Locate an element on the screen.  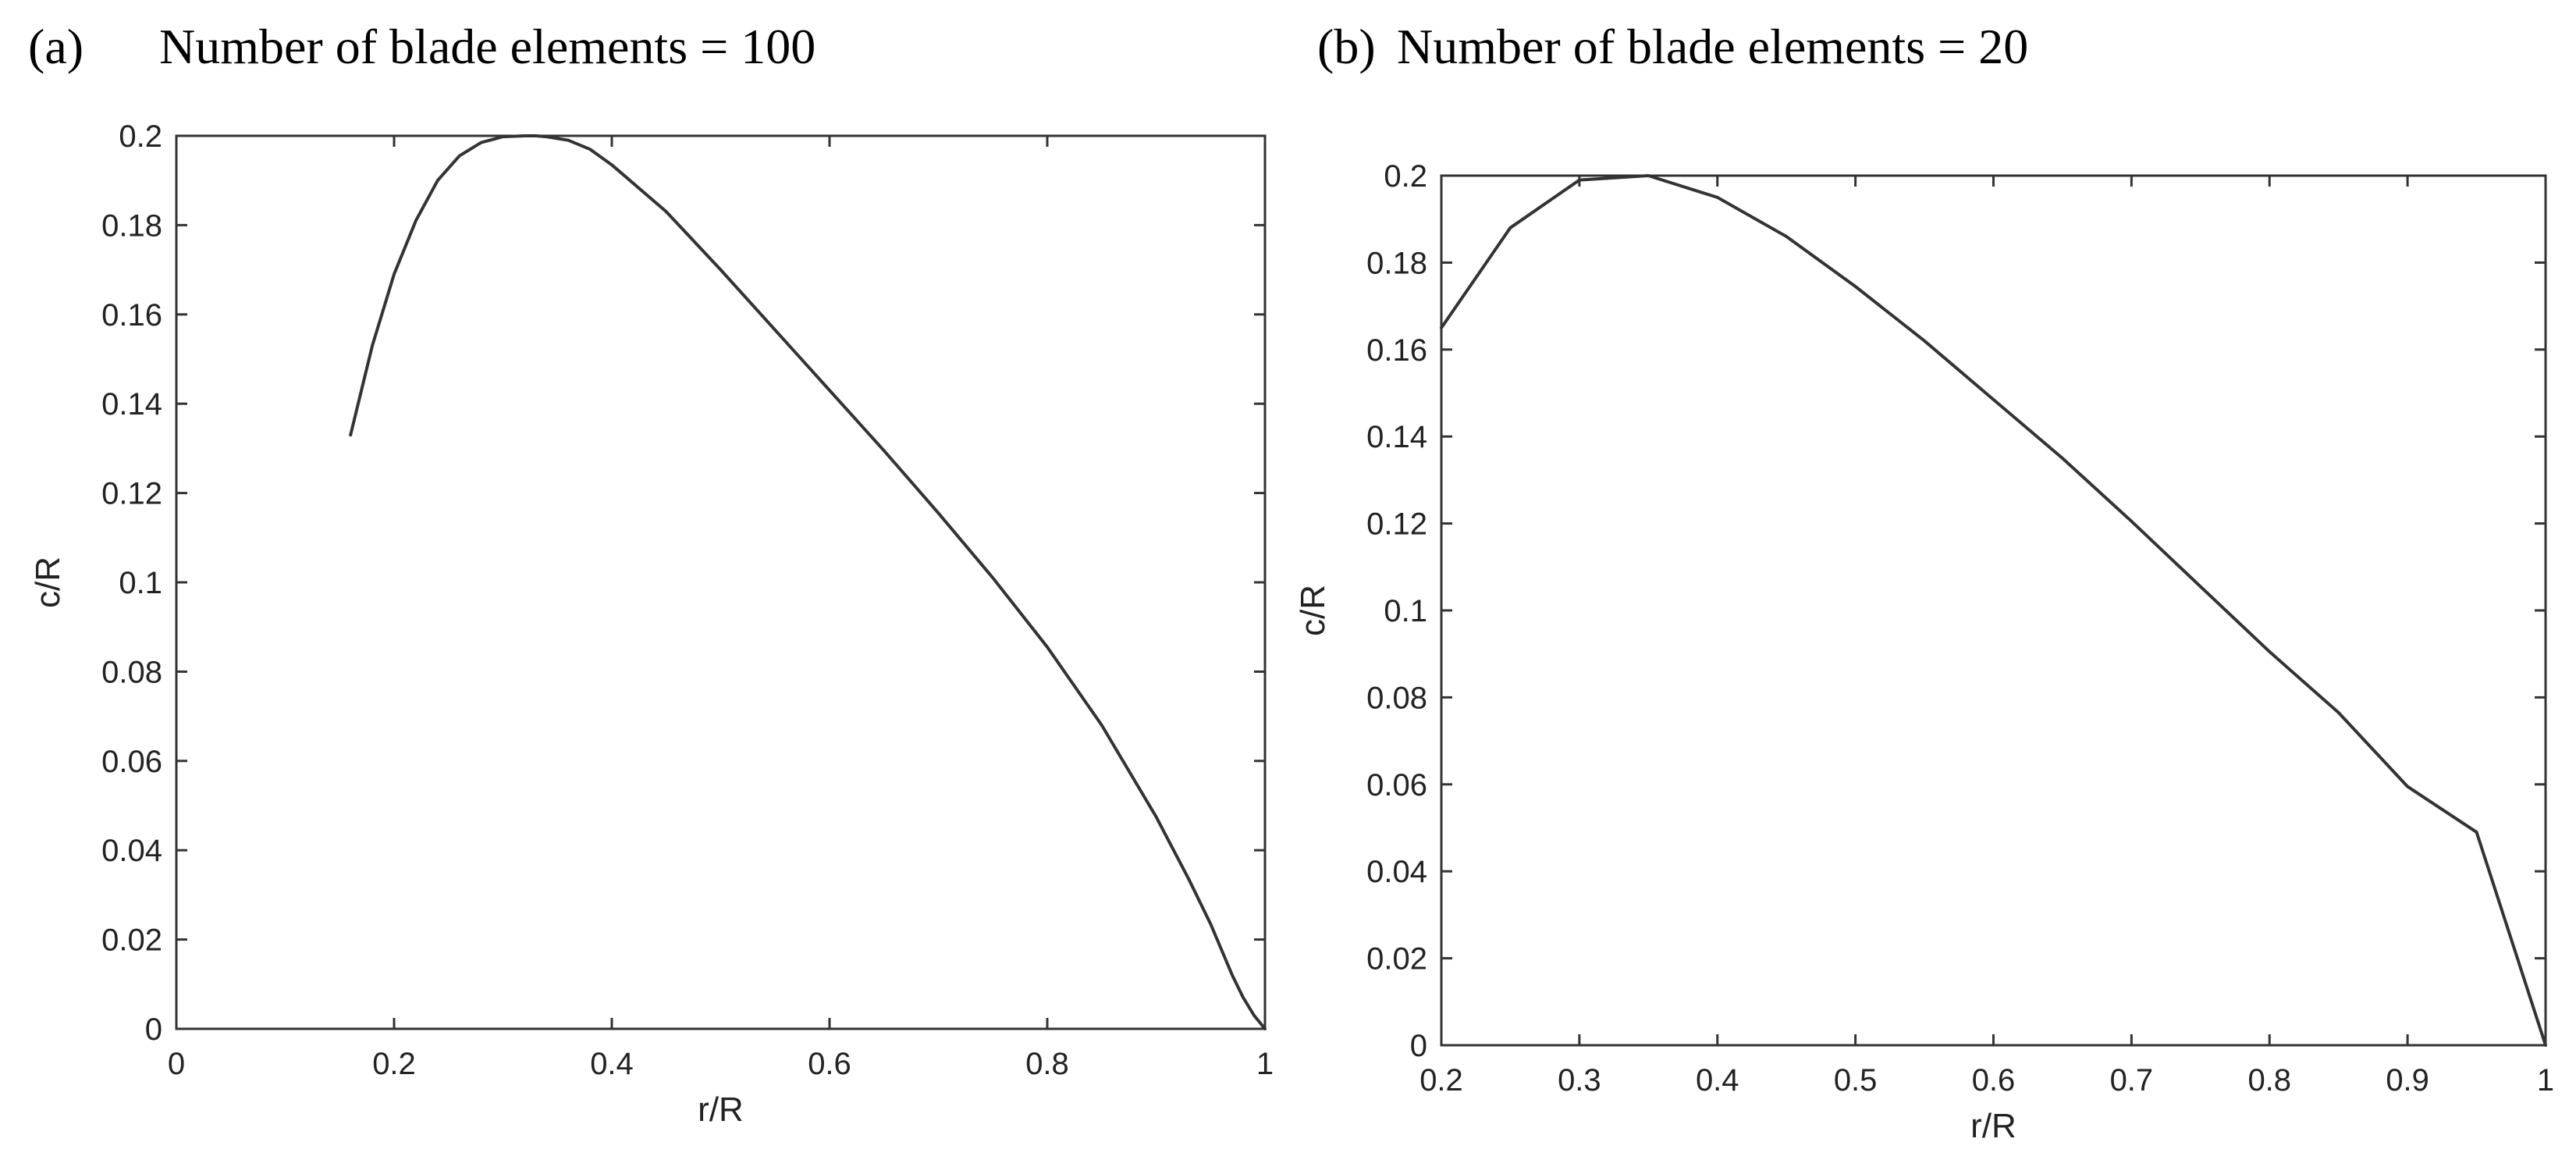
x-tick-label-b: 0.5 is located at coordinates (1856, 1080).